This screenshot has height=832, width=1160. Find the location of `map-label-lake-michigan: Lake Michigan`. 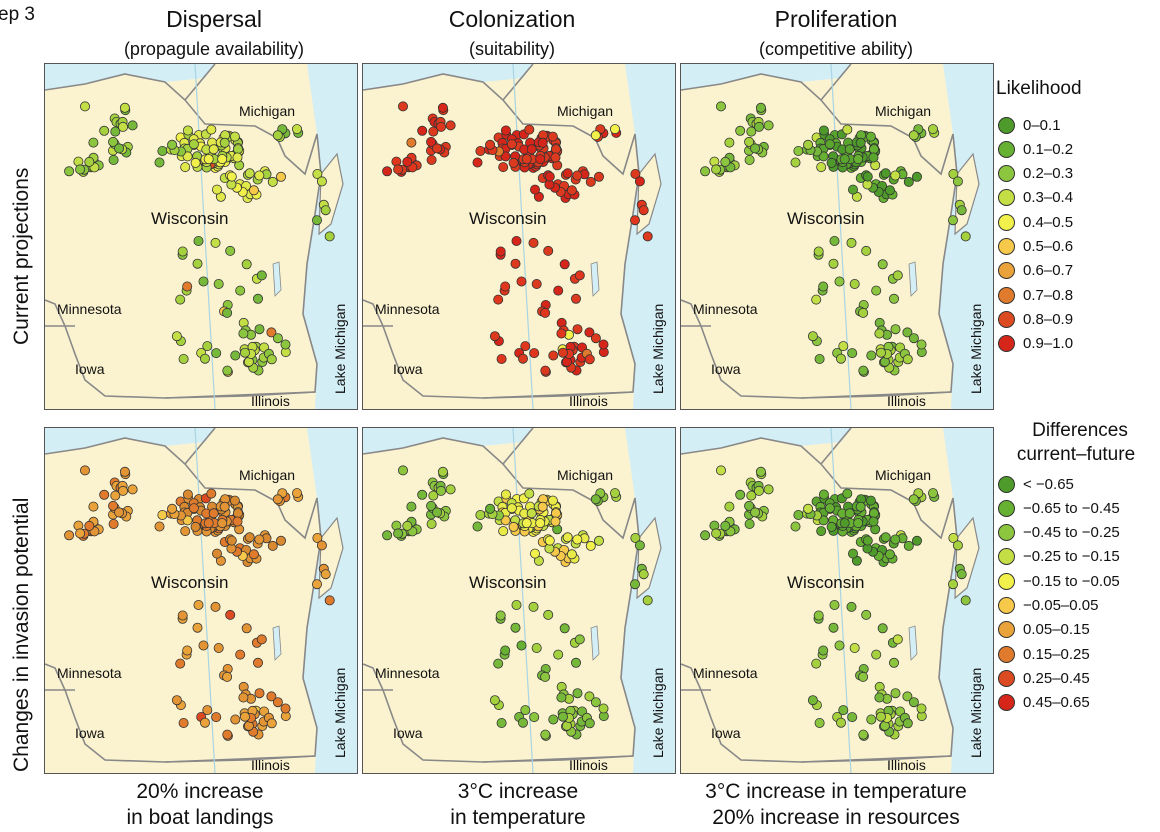

map-label-lake-michigan: Lake Michigan is located at coordinates (340, 349).